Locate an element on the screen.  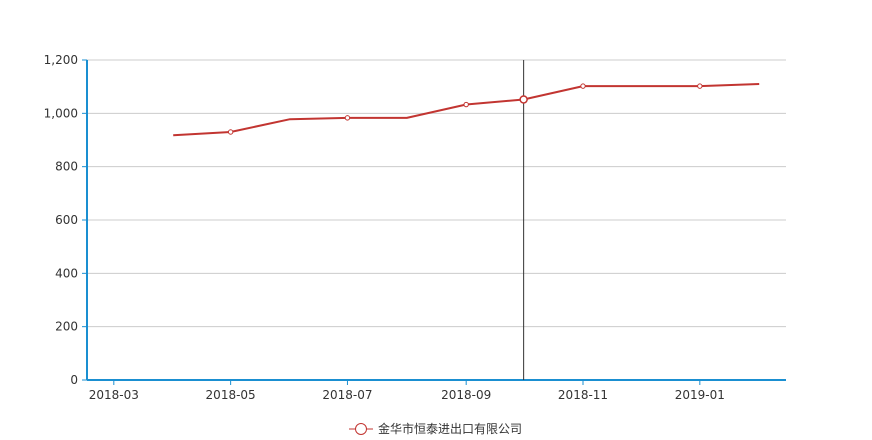
y-tick-label: 400 is located at coordinates (66, 273).